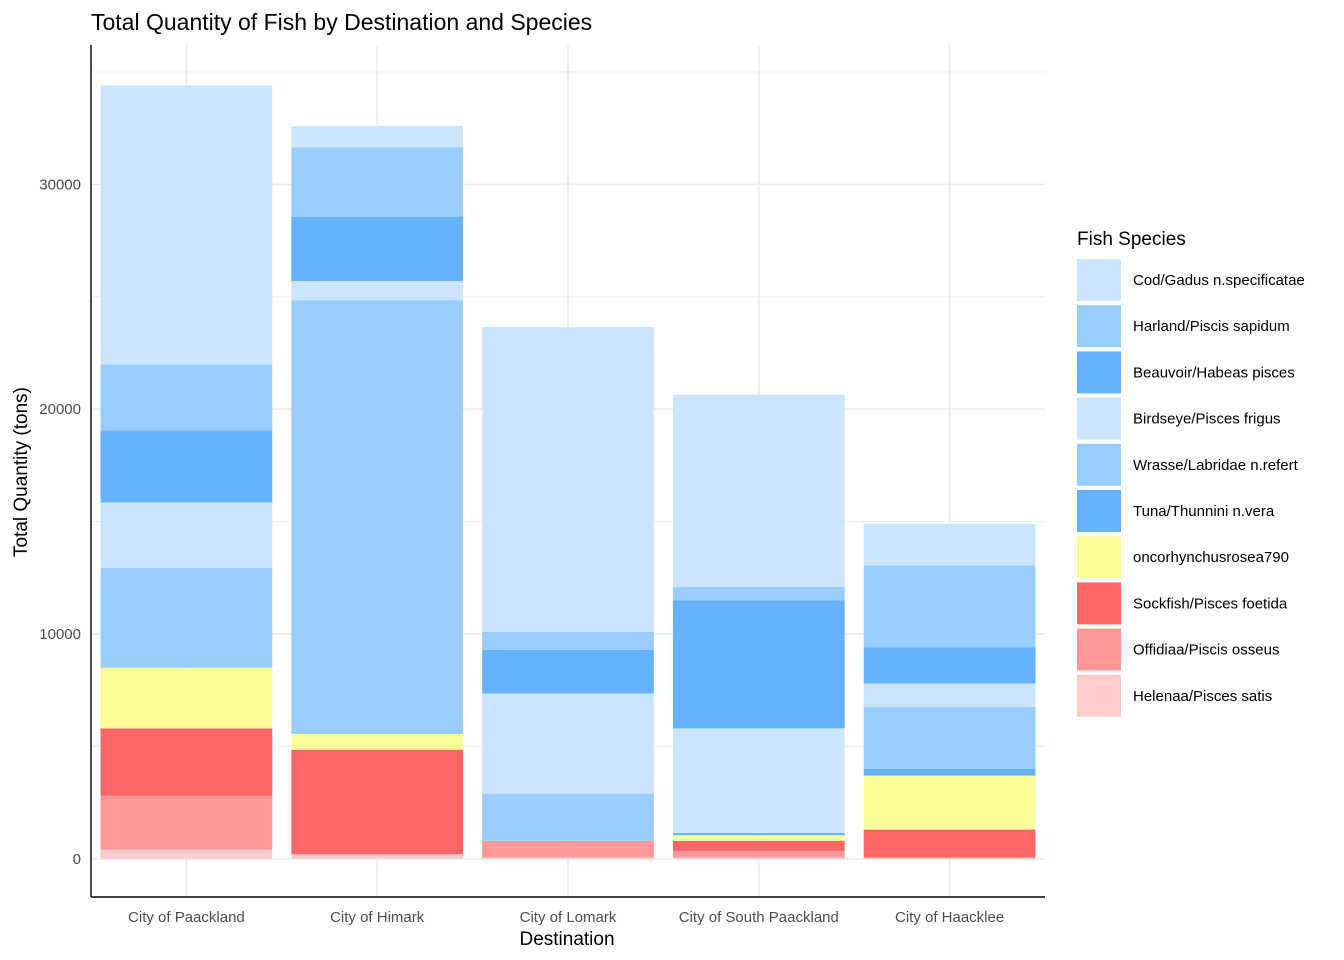 This screenshot has width=1344, height=960. Describe the element at coordinates (21, 472) in the screenshot. I see `y-axis-title: Total Quantity (tons)` at that location.